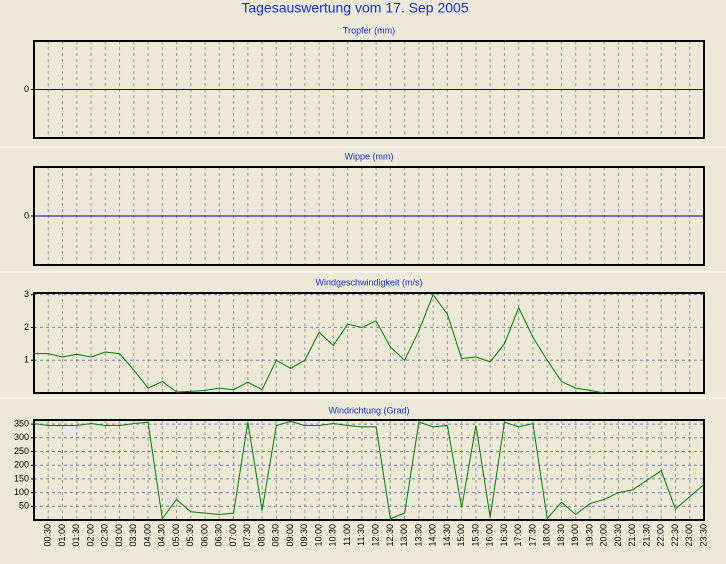  I want to click on x-tick-label: 05:30, so click(190, 535).